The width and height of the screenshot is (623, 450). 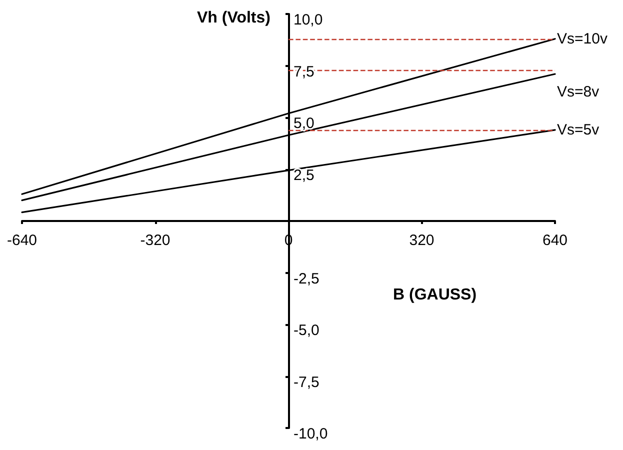 I want to click on y-axis-title: Vh (Volts), so click(x=233, y=18).